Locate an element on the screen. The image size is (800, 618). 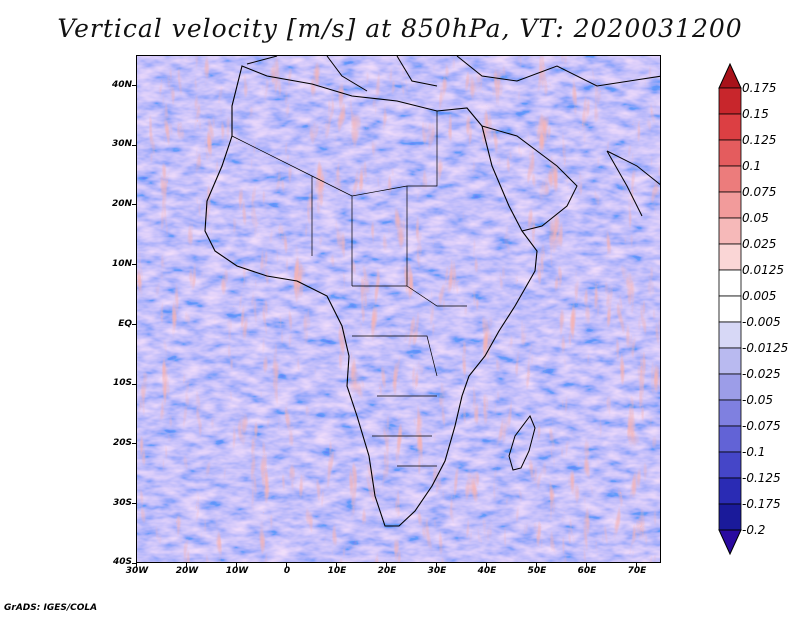
lat-tick-label: 20N is located at coordinates (121, 204).